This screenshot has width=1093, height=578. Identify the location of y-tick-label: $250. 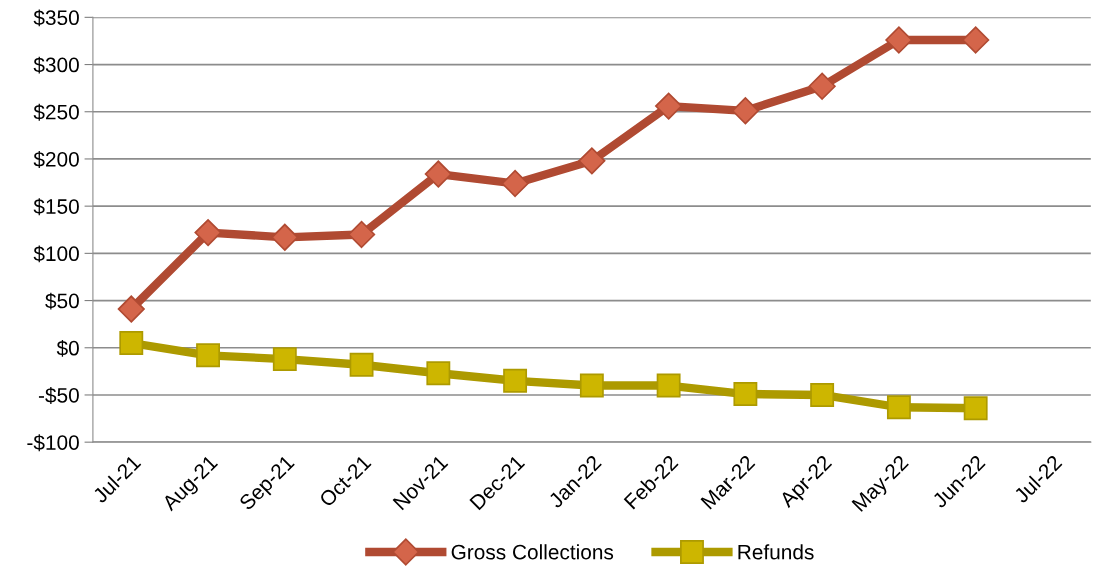
(56, 112).